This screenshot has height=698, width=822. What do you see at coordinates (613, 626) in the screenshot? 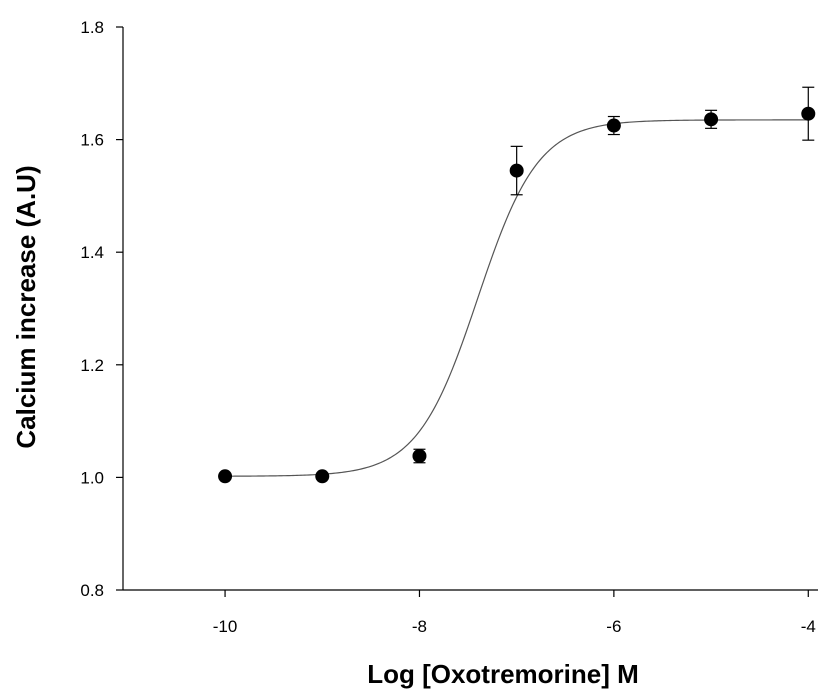
I see `x-tick-label: -6` at bounding box center [613, 626].